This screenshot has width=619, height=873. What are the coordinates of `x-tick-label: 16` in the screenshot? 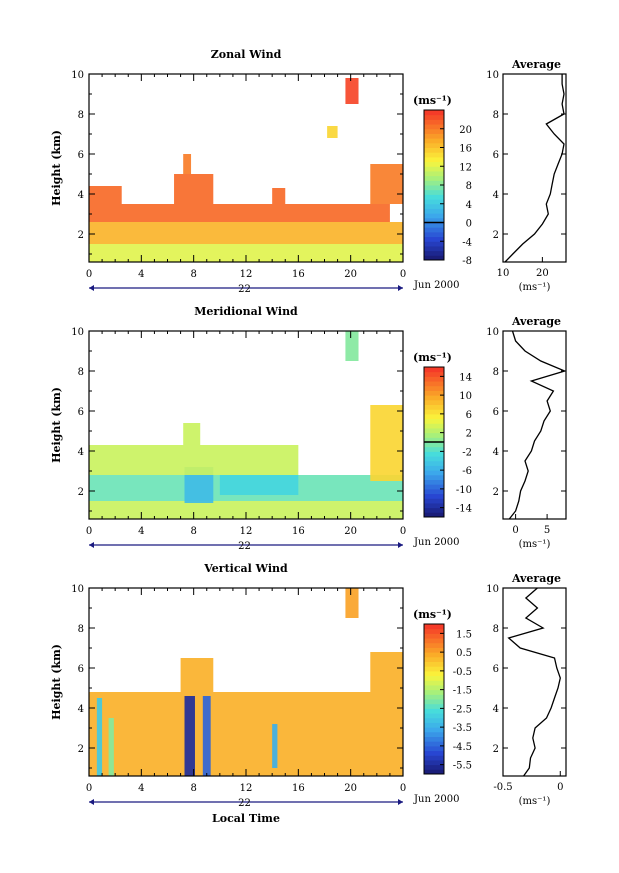 It's located at (298, 788).